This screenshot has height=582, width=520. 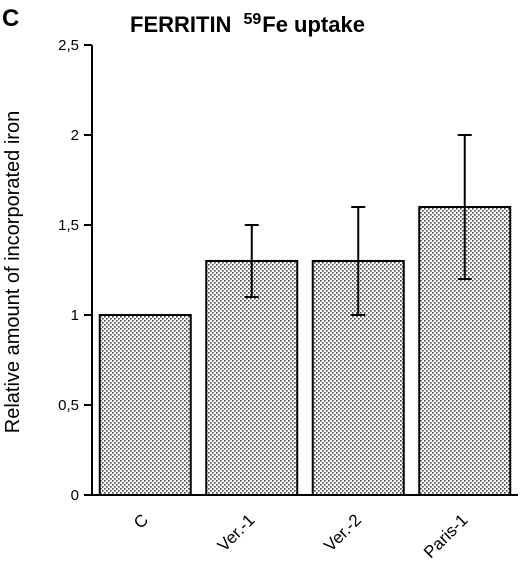 What do you see at coordinates (446, 536) in the screenshot?
I see `x-tick-label-3: Paris-1` at bounding box center [446, 536].